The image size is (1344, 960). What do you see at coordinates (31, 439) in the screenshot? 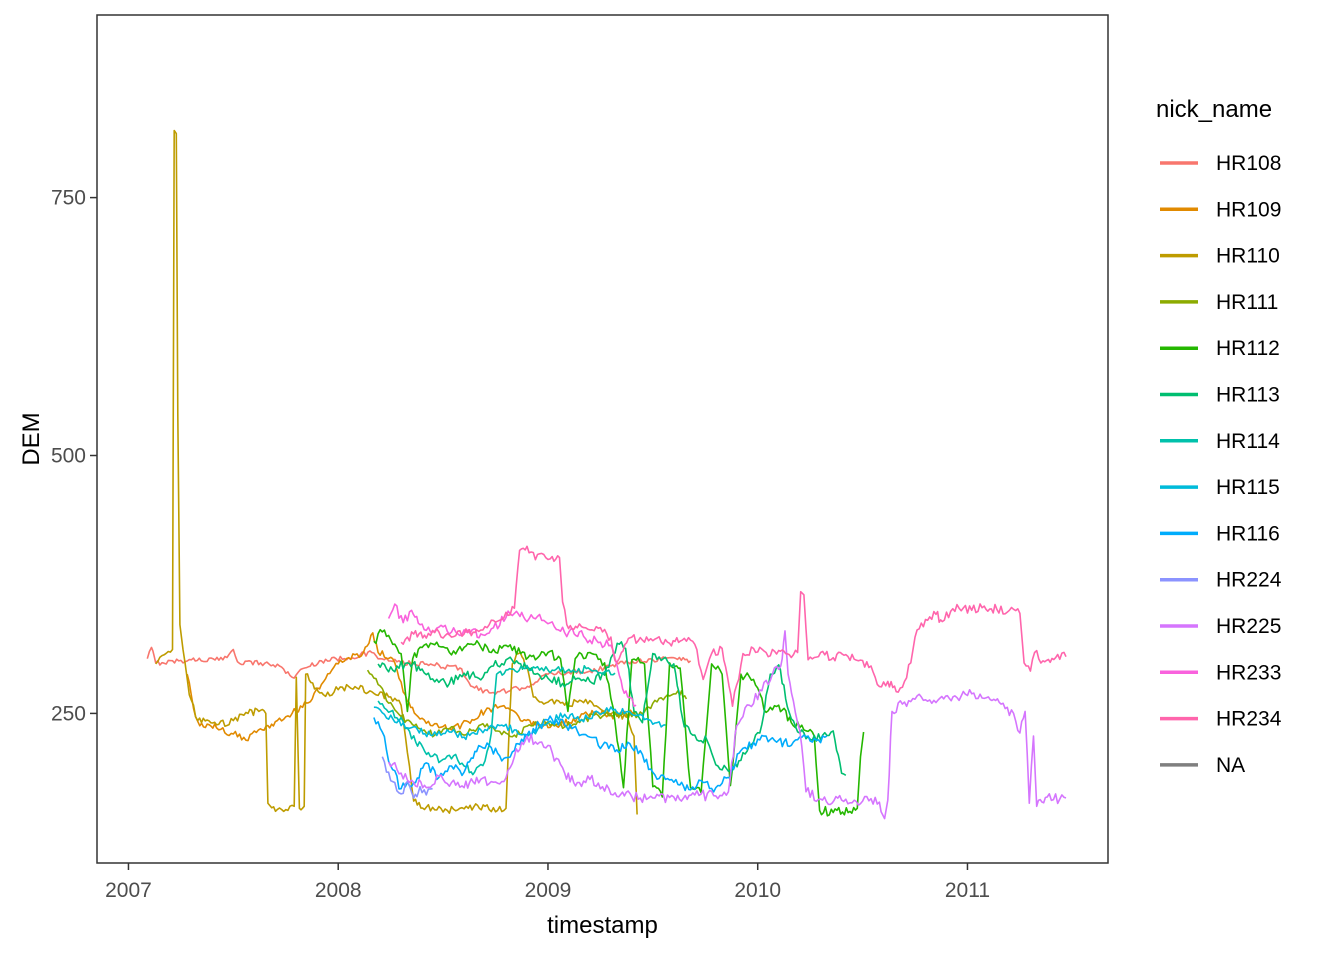
I see `y-axis-title: DEM` at bounding box center [31, 439].